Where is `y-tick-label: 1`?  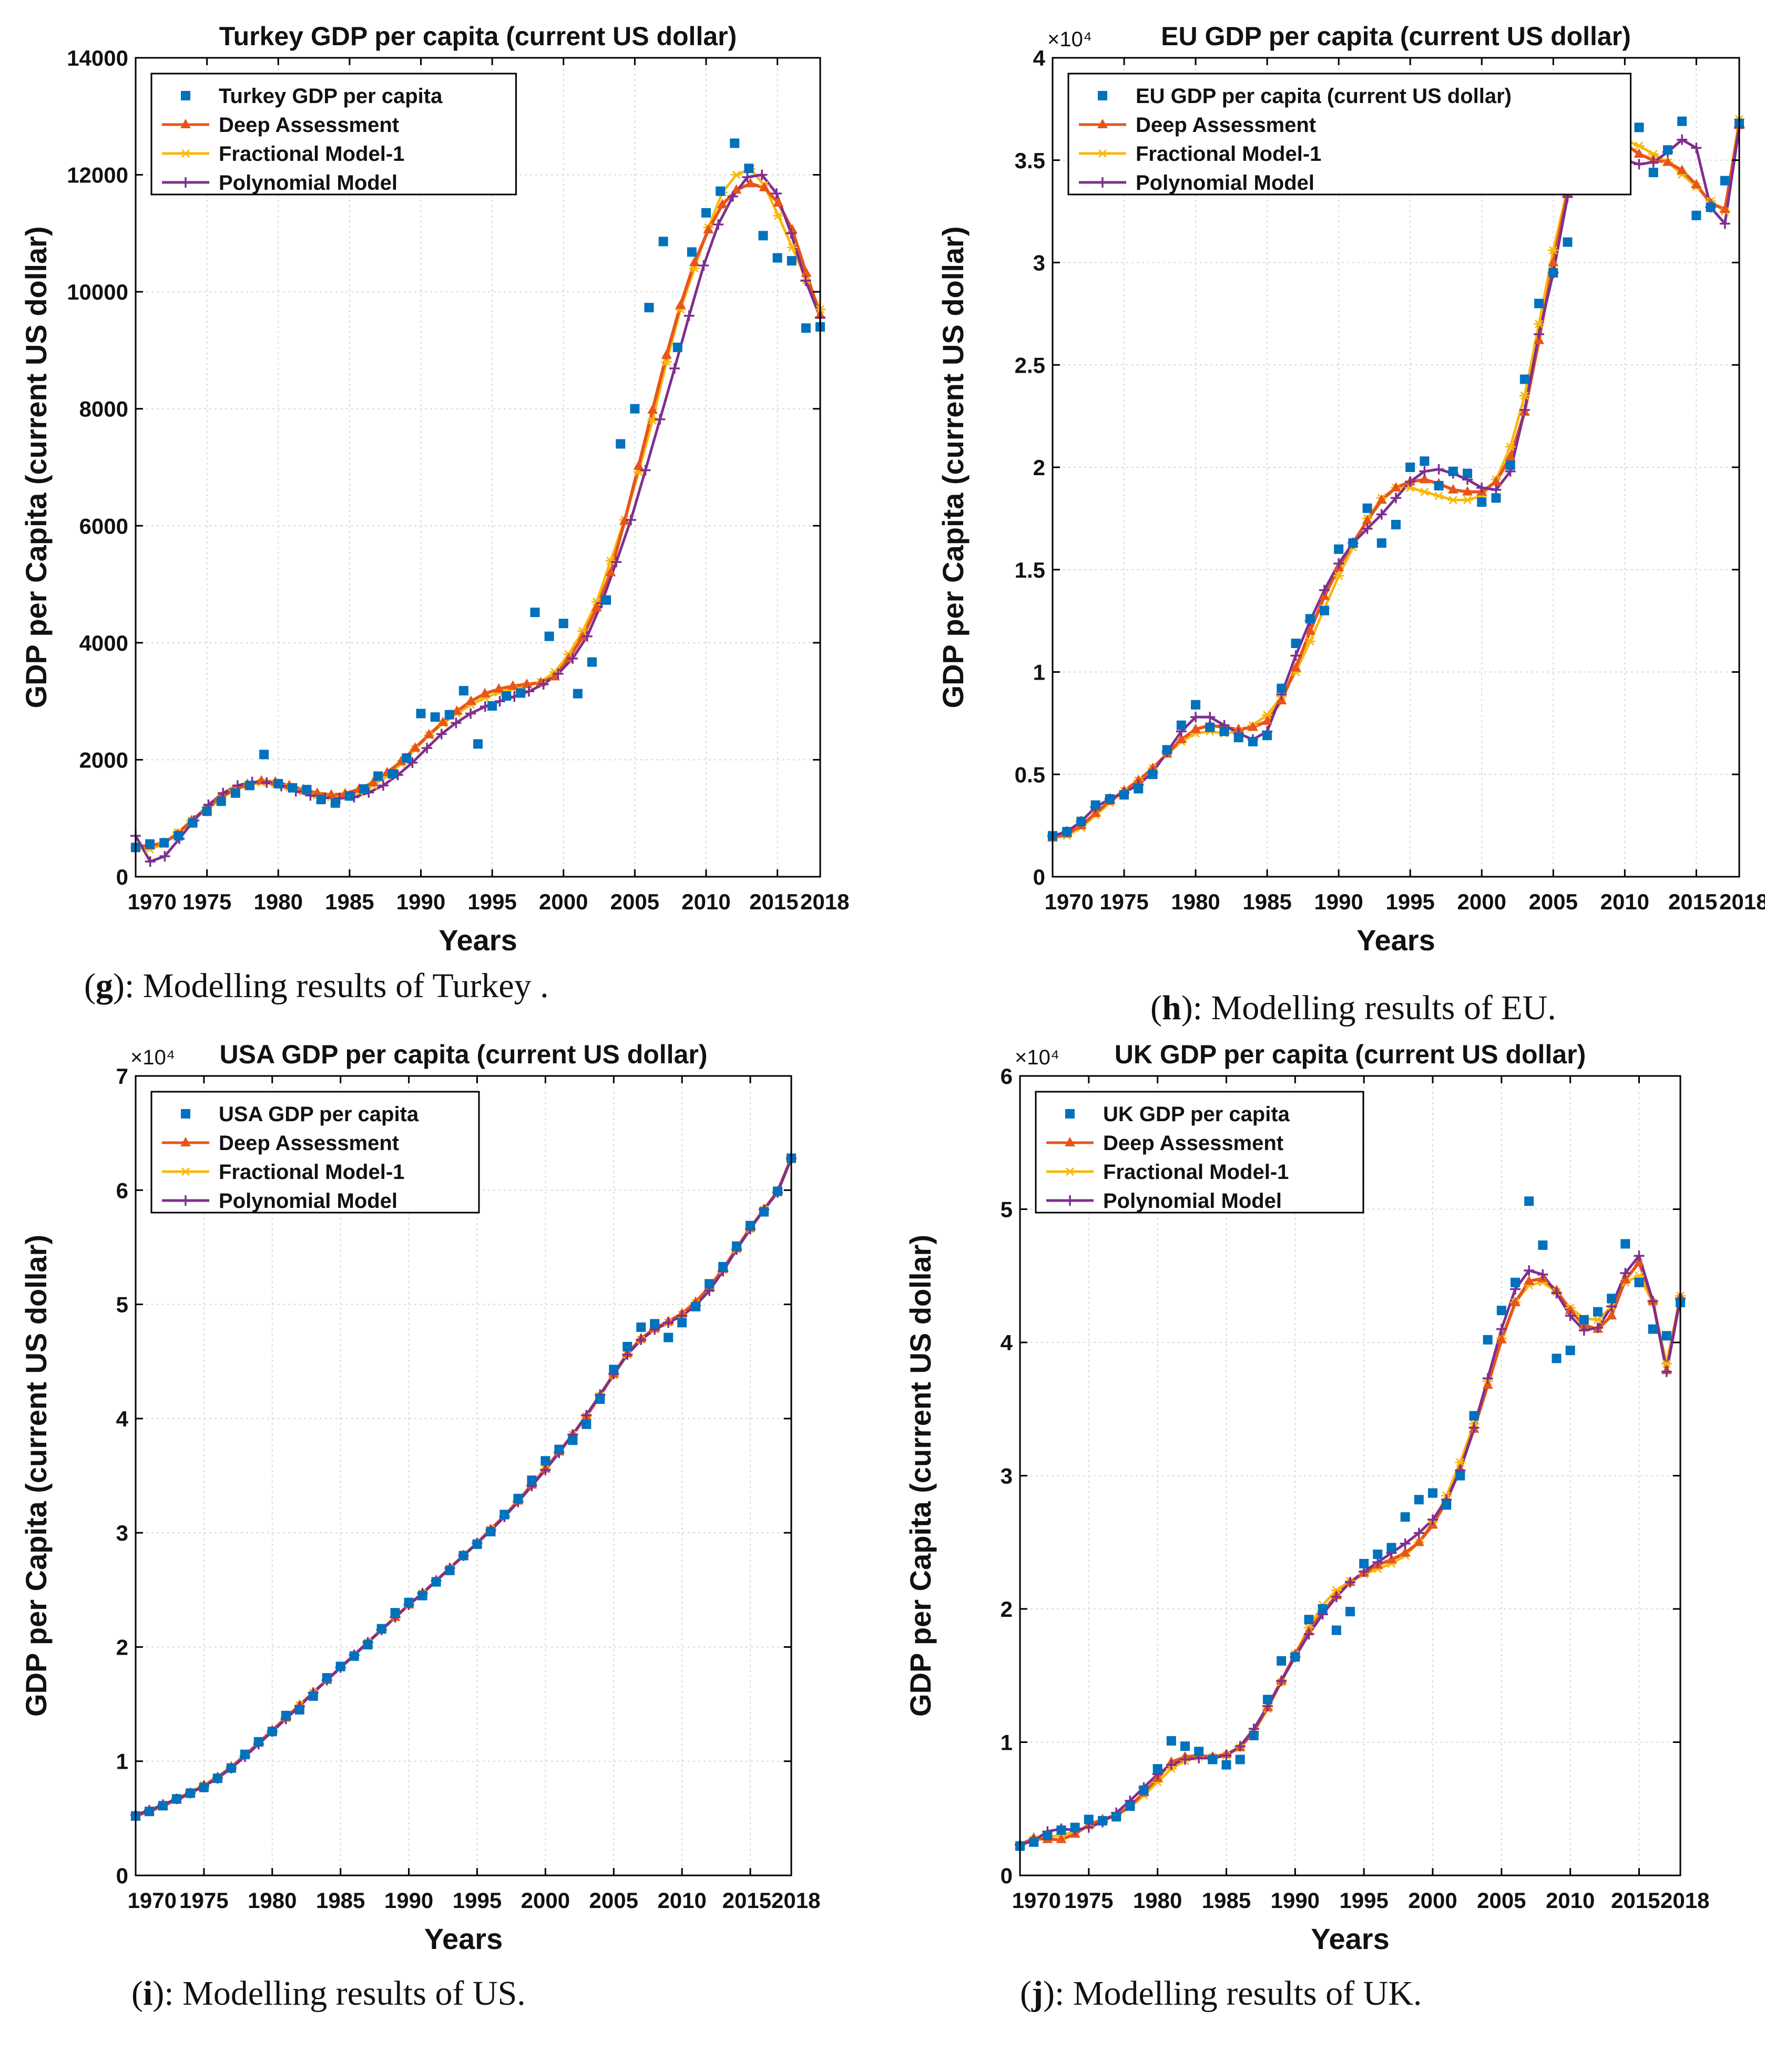 y-tick-label: 1 is located at coordinates (122, 1761).